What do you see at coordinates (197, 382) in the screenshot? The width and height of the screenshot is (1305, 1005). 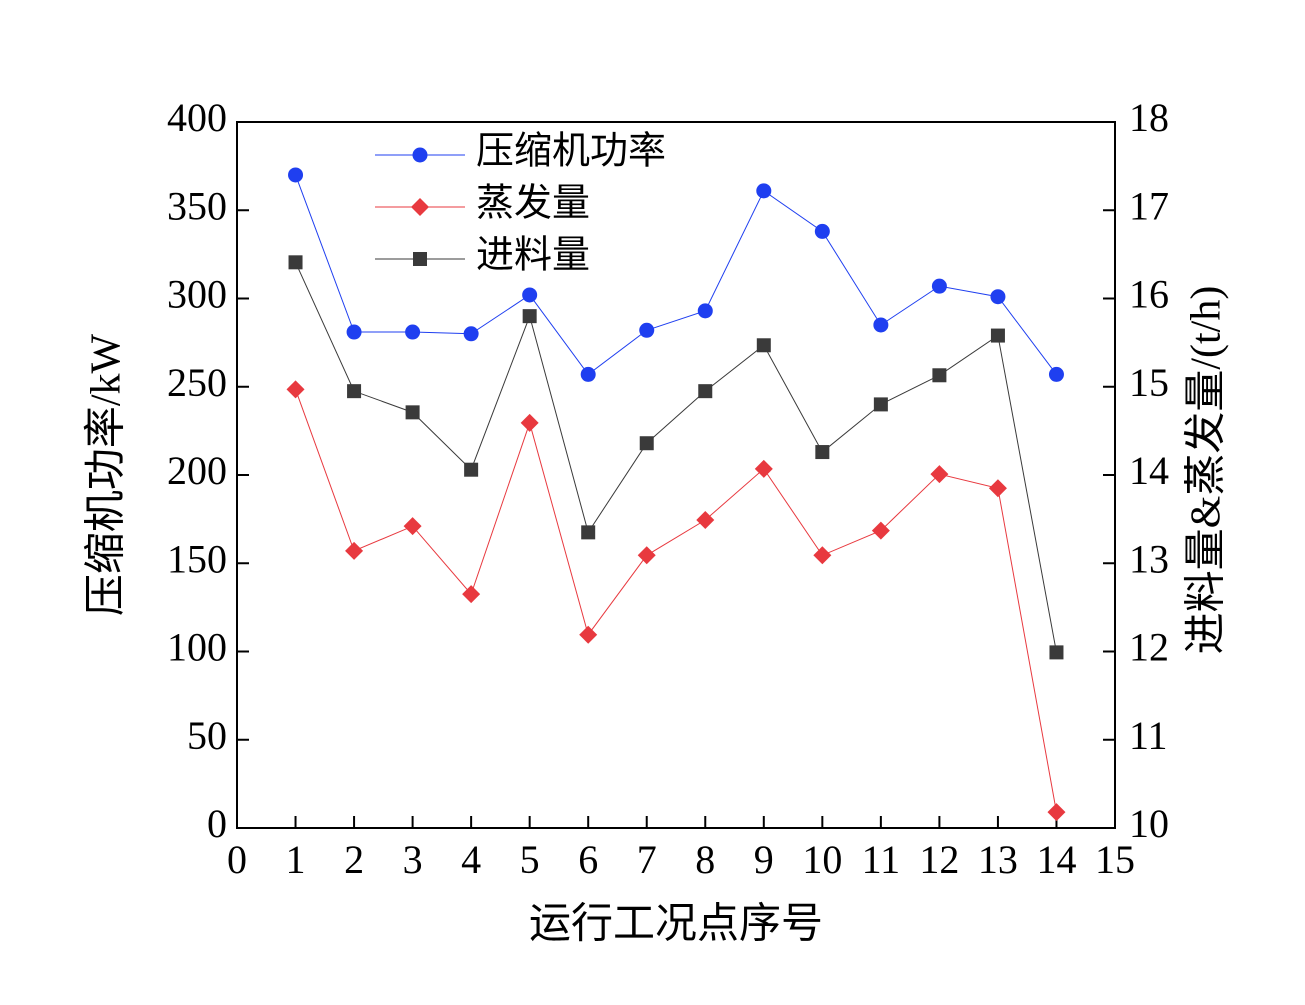 I see `y-tick-label: 250` at bounding box center [197, 382].